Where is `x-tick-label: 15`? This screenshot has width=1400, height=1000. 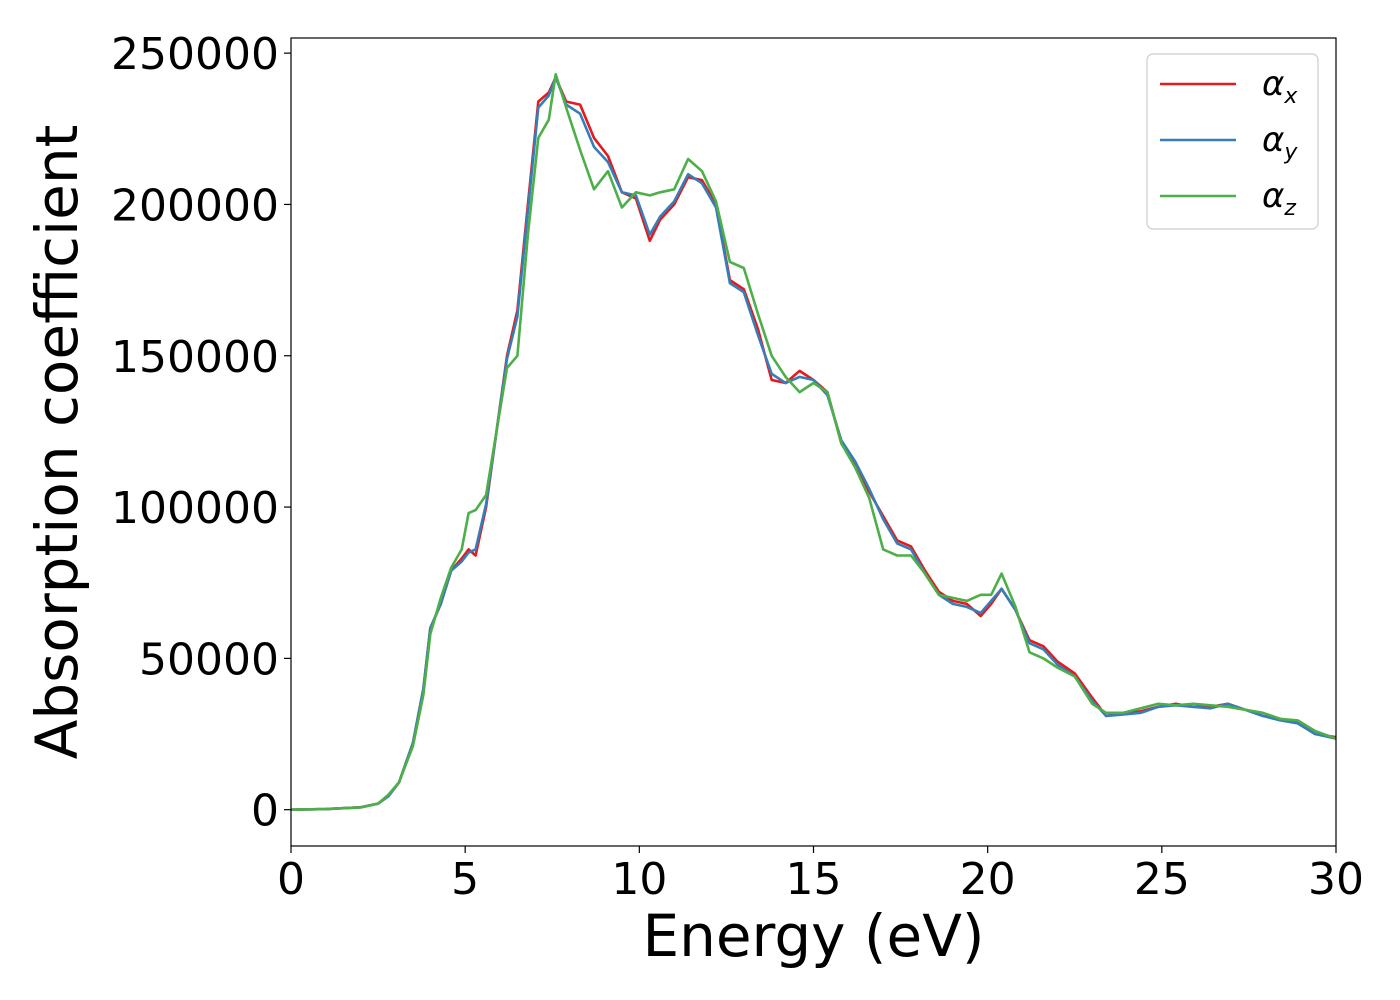 x-tick-label: 15 is located at coordinates (814, 879).